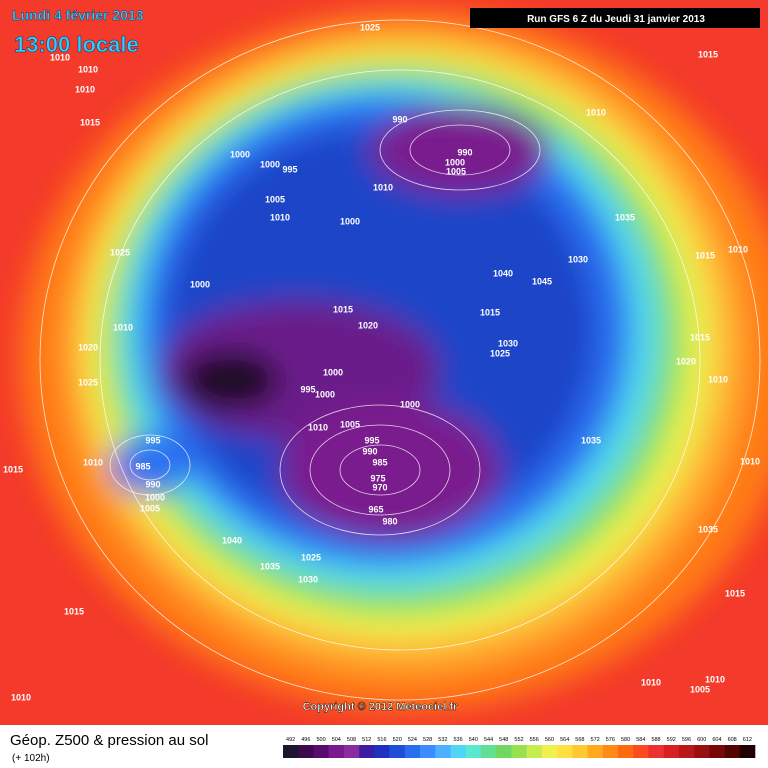  What do you see at coordinates (381, 740) in the screenshot?
I see `colorbar-tick-label: 516` at bounding box center [381, 740].